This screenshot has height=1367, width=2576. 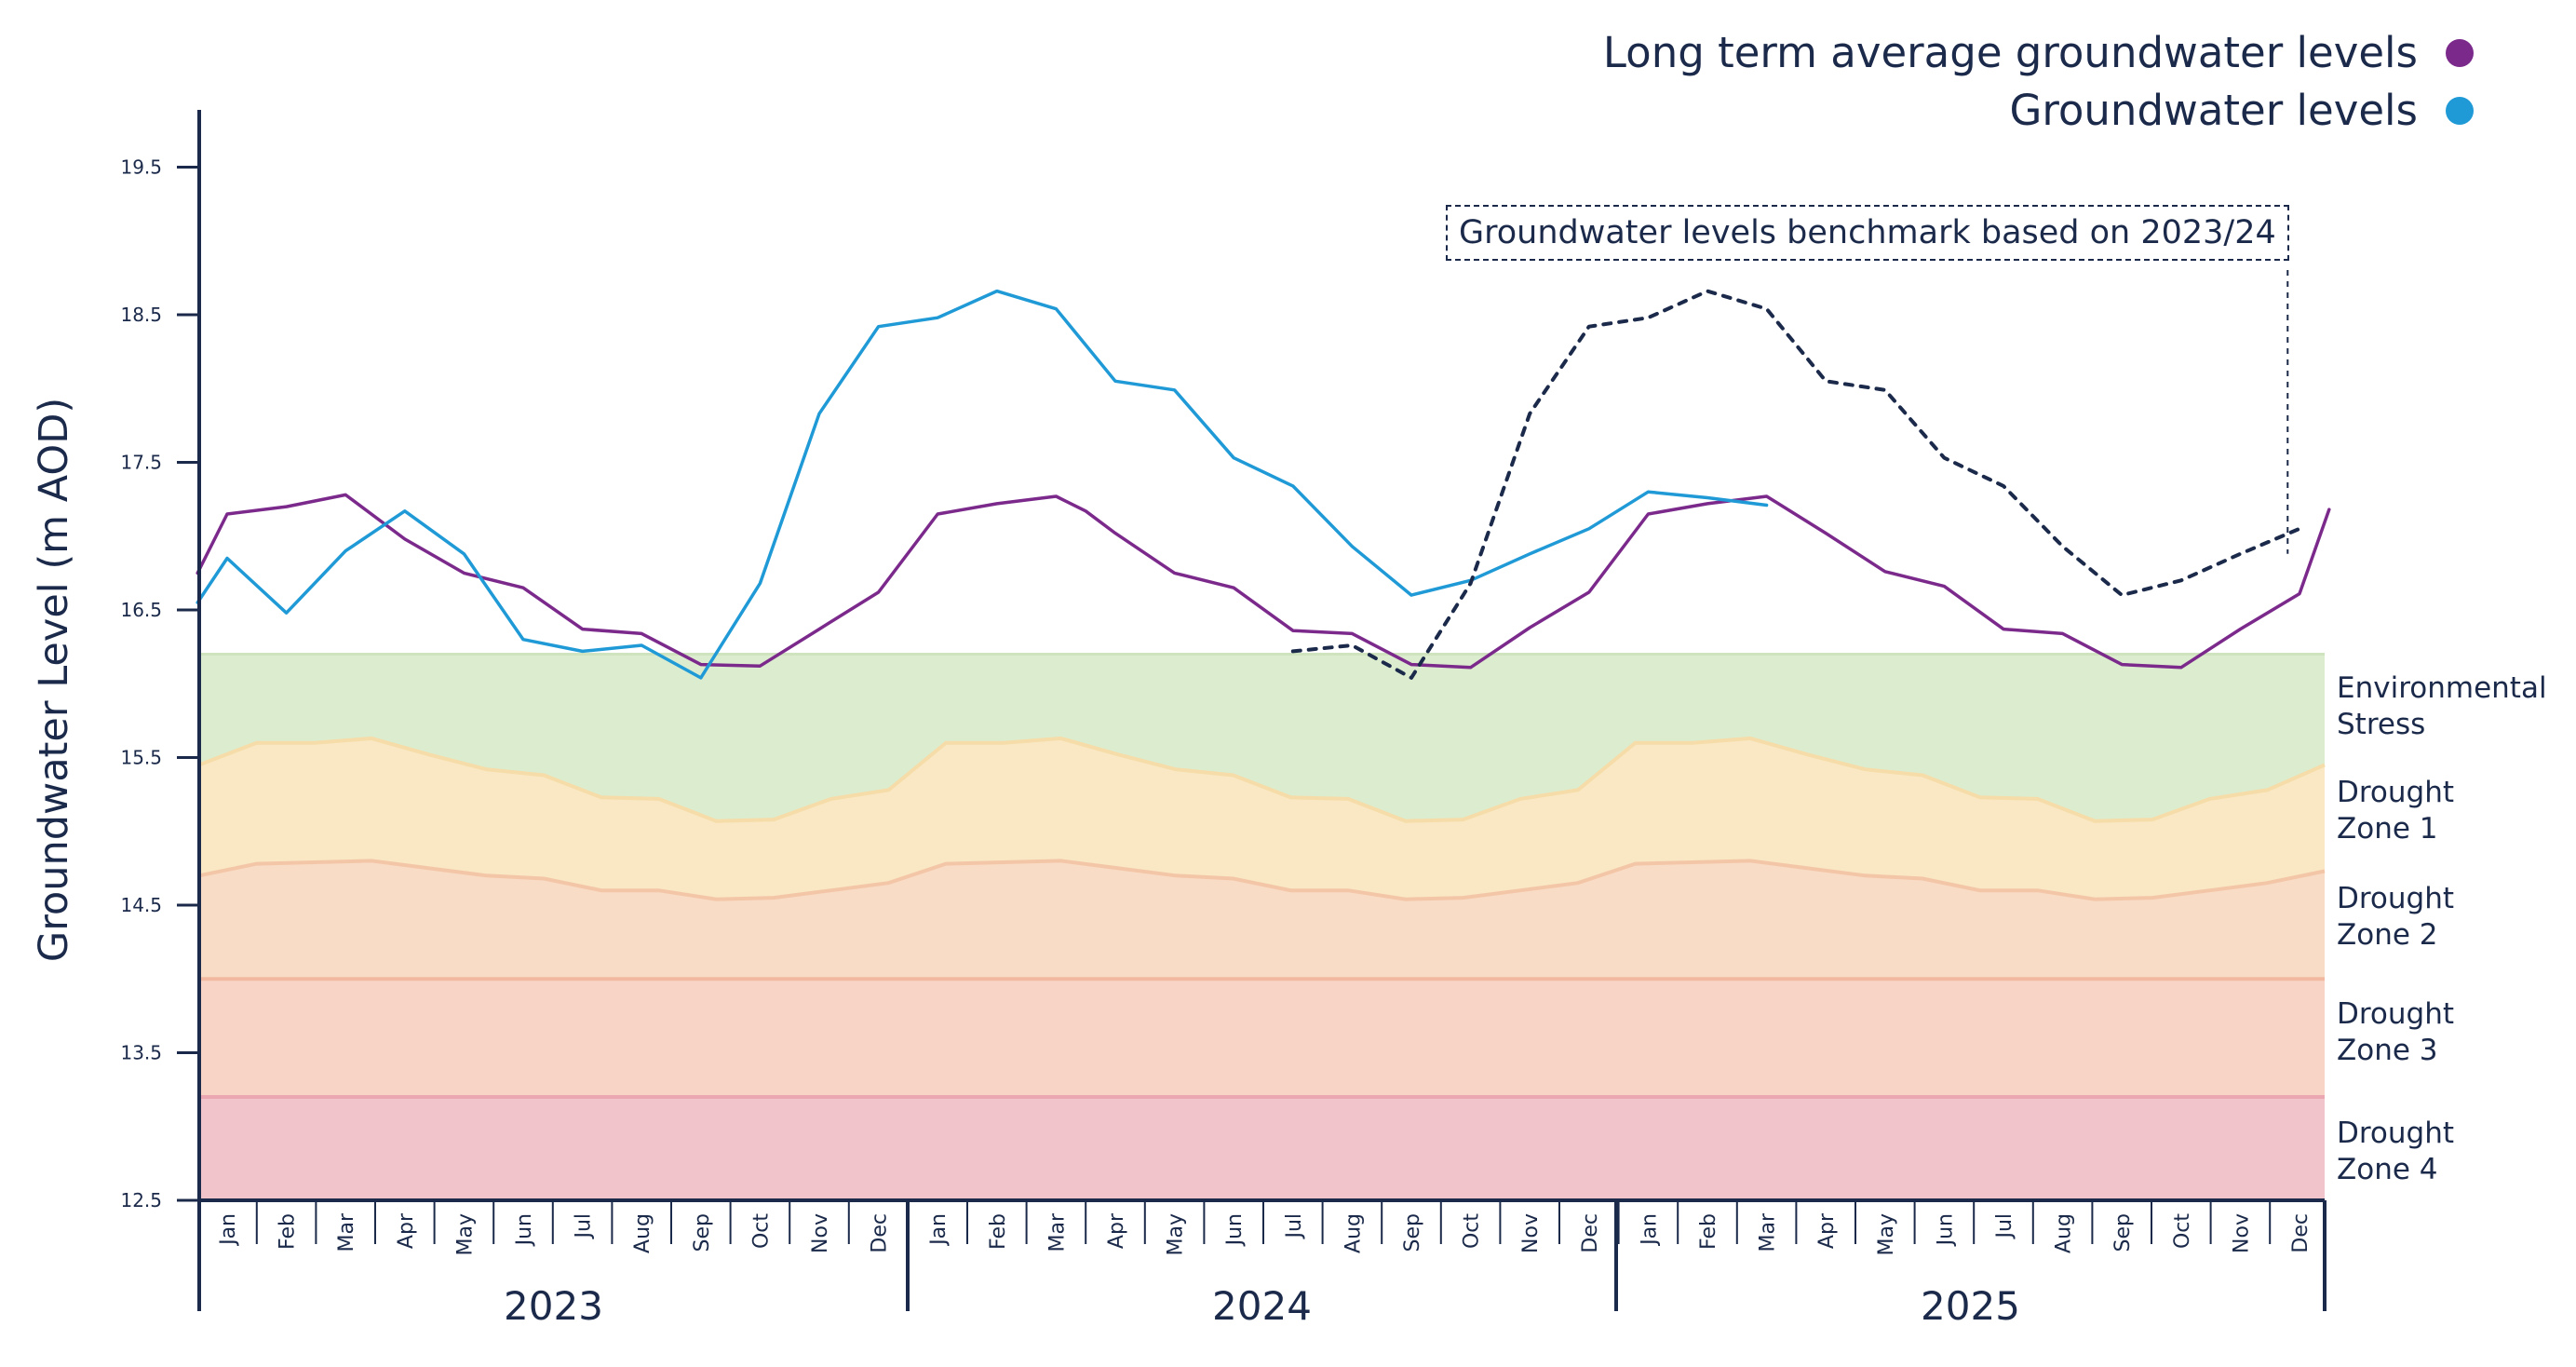 I want to click on zone-label-line: Environmental, so click(x=2442, y=688).